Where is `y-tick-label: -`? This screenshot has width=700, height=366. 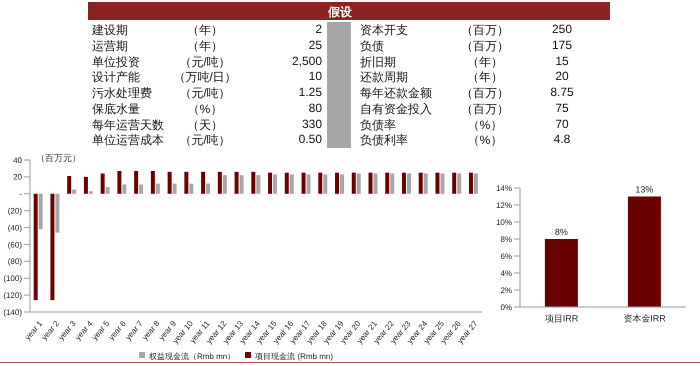
y-tick-label: - is located at coordinates (20, 194).